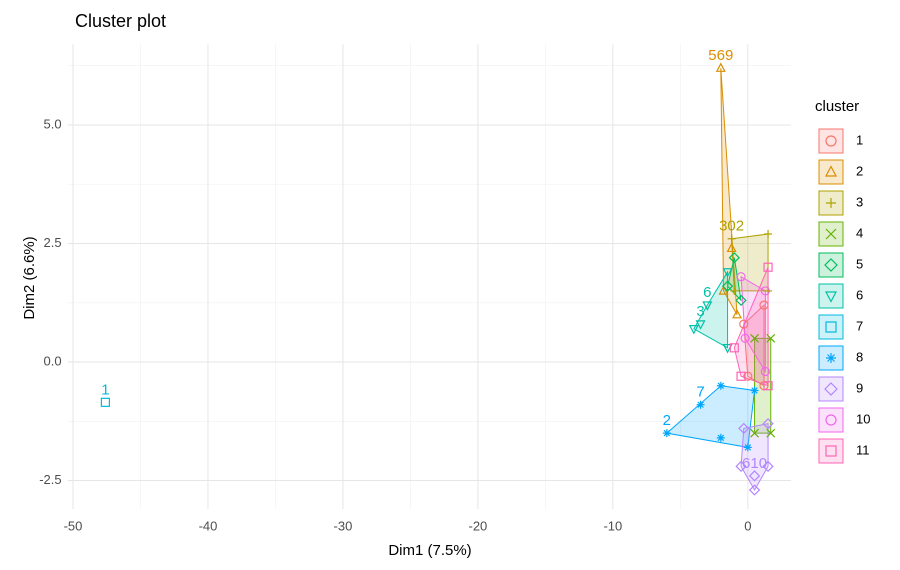  What do you see at coordinates (707, 292) in the screenshot?
I see `point-label: 6` at bounding box center [707, 292].